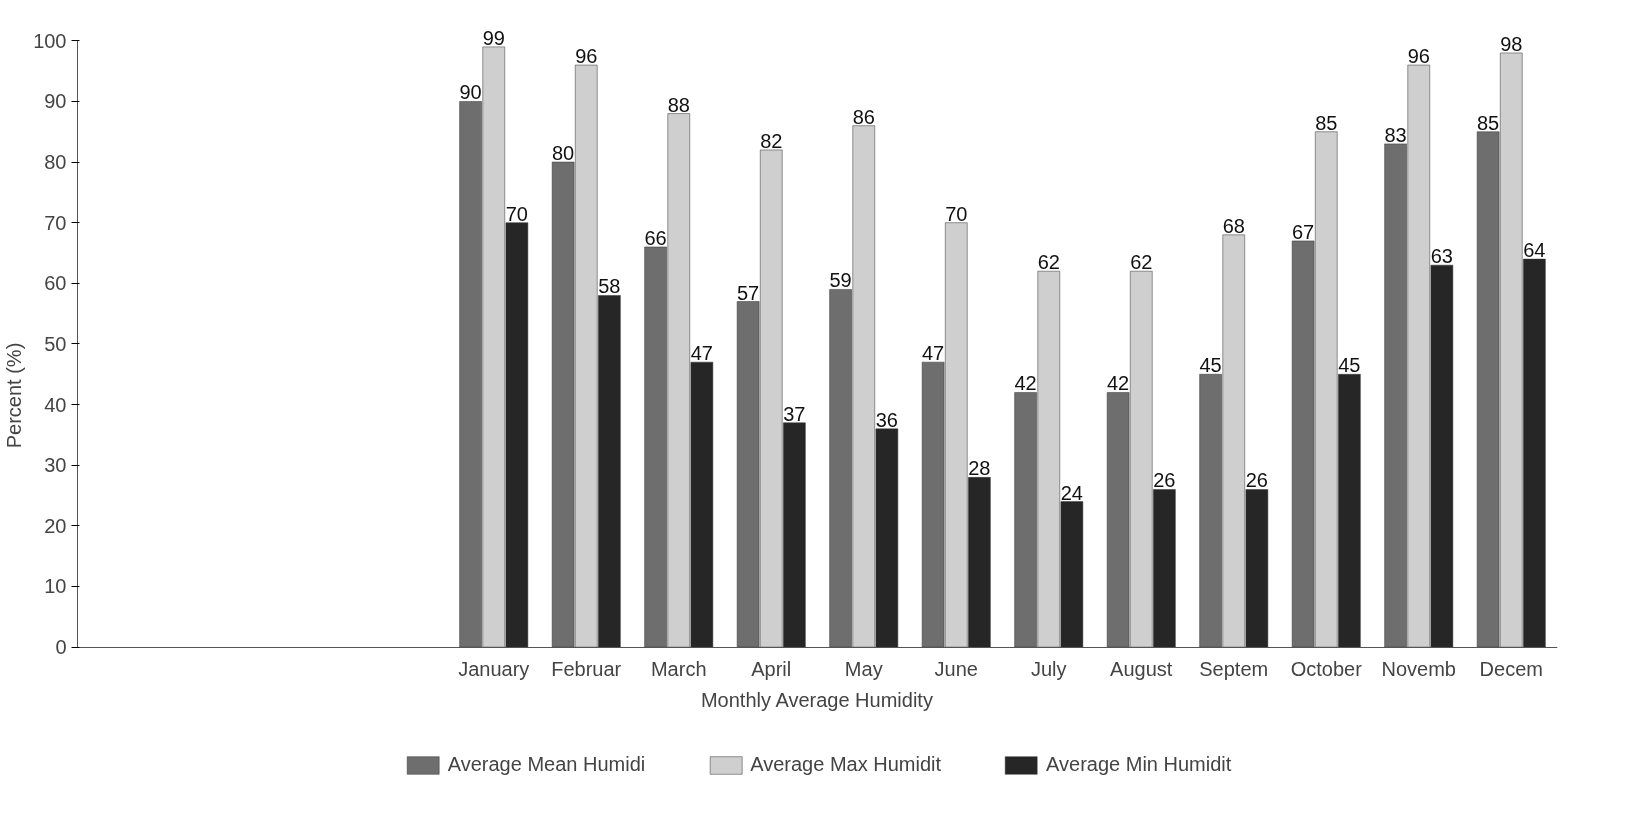  Describe the element at coordinates (1326, 669) in the screenshot. I see `x-tick-label: October` at that location.